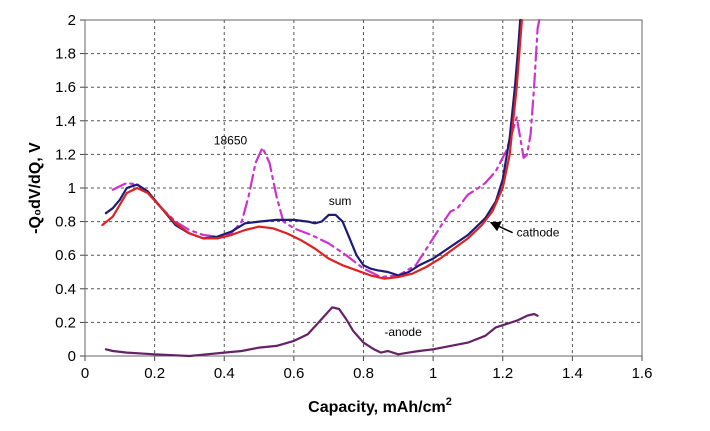  I want to click on x-tick-label: 1.4, so click(572, 373).